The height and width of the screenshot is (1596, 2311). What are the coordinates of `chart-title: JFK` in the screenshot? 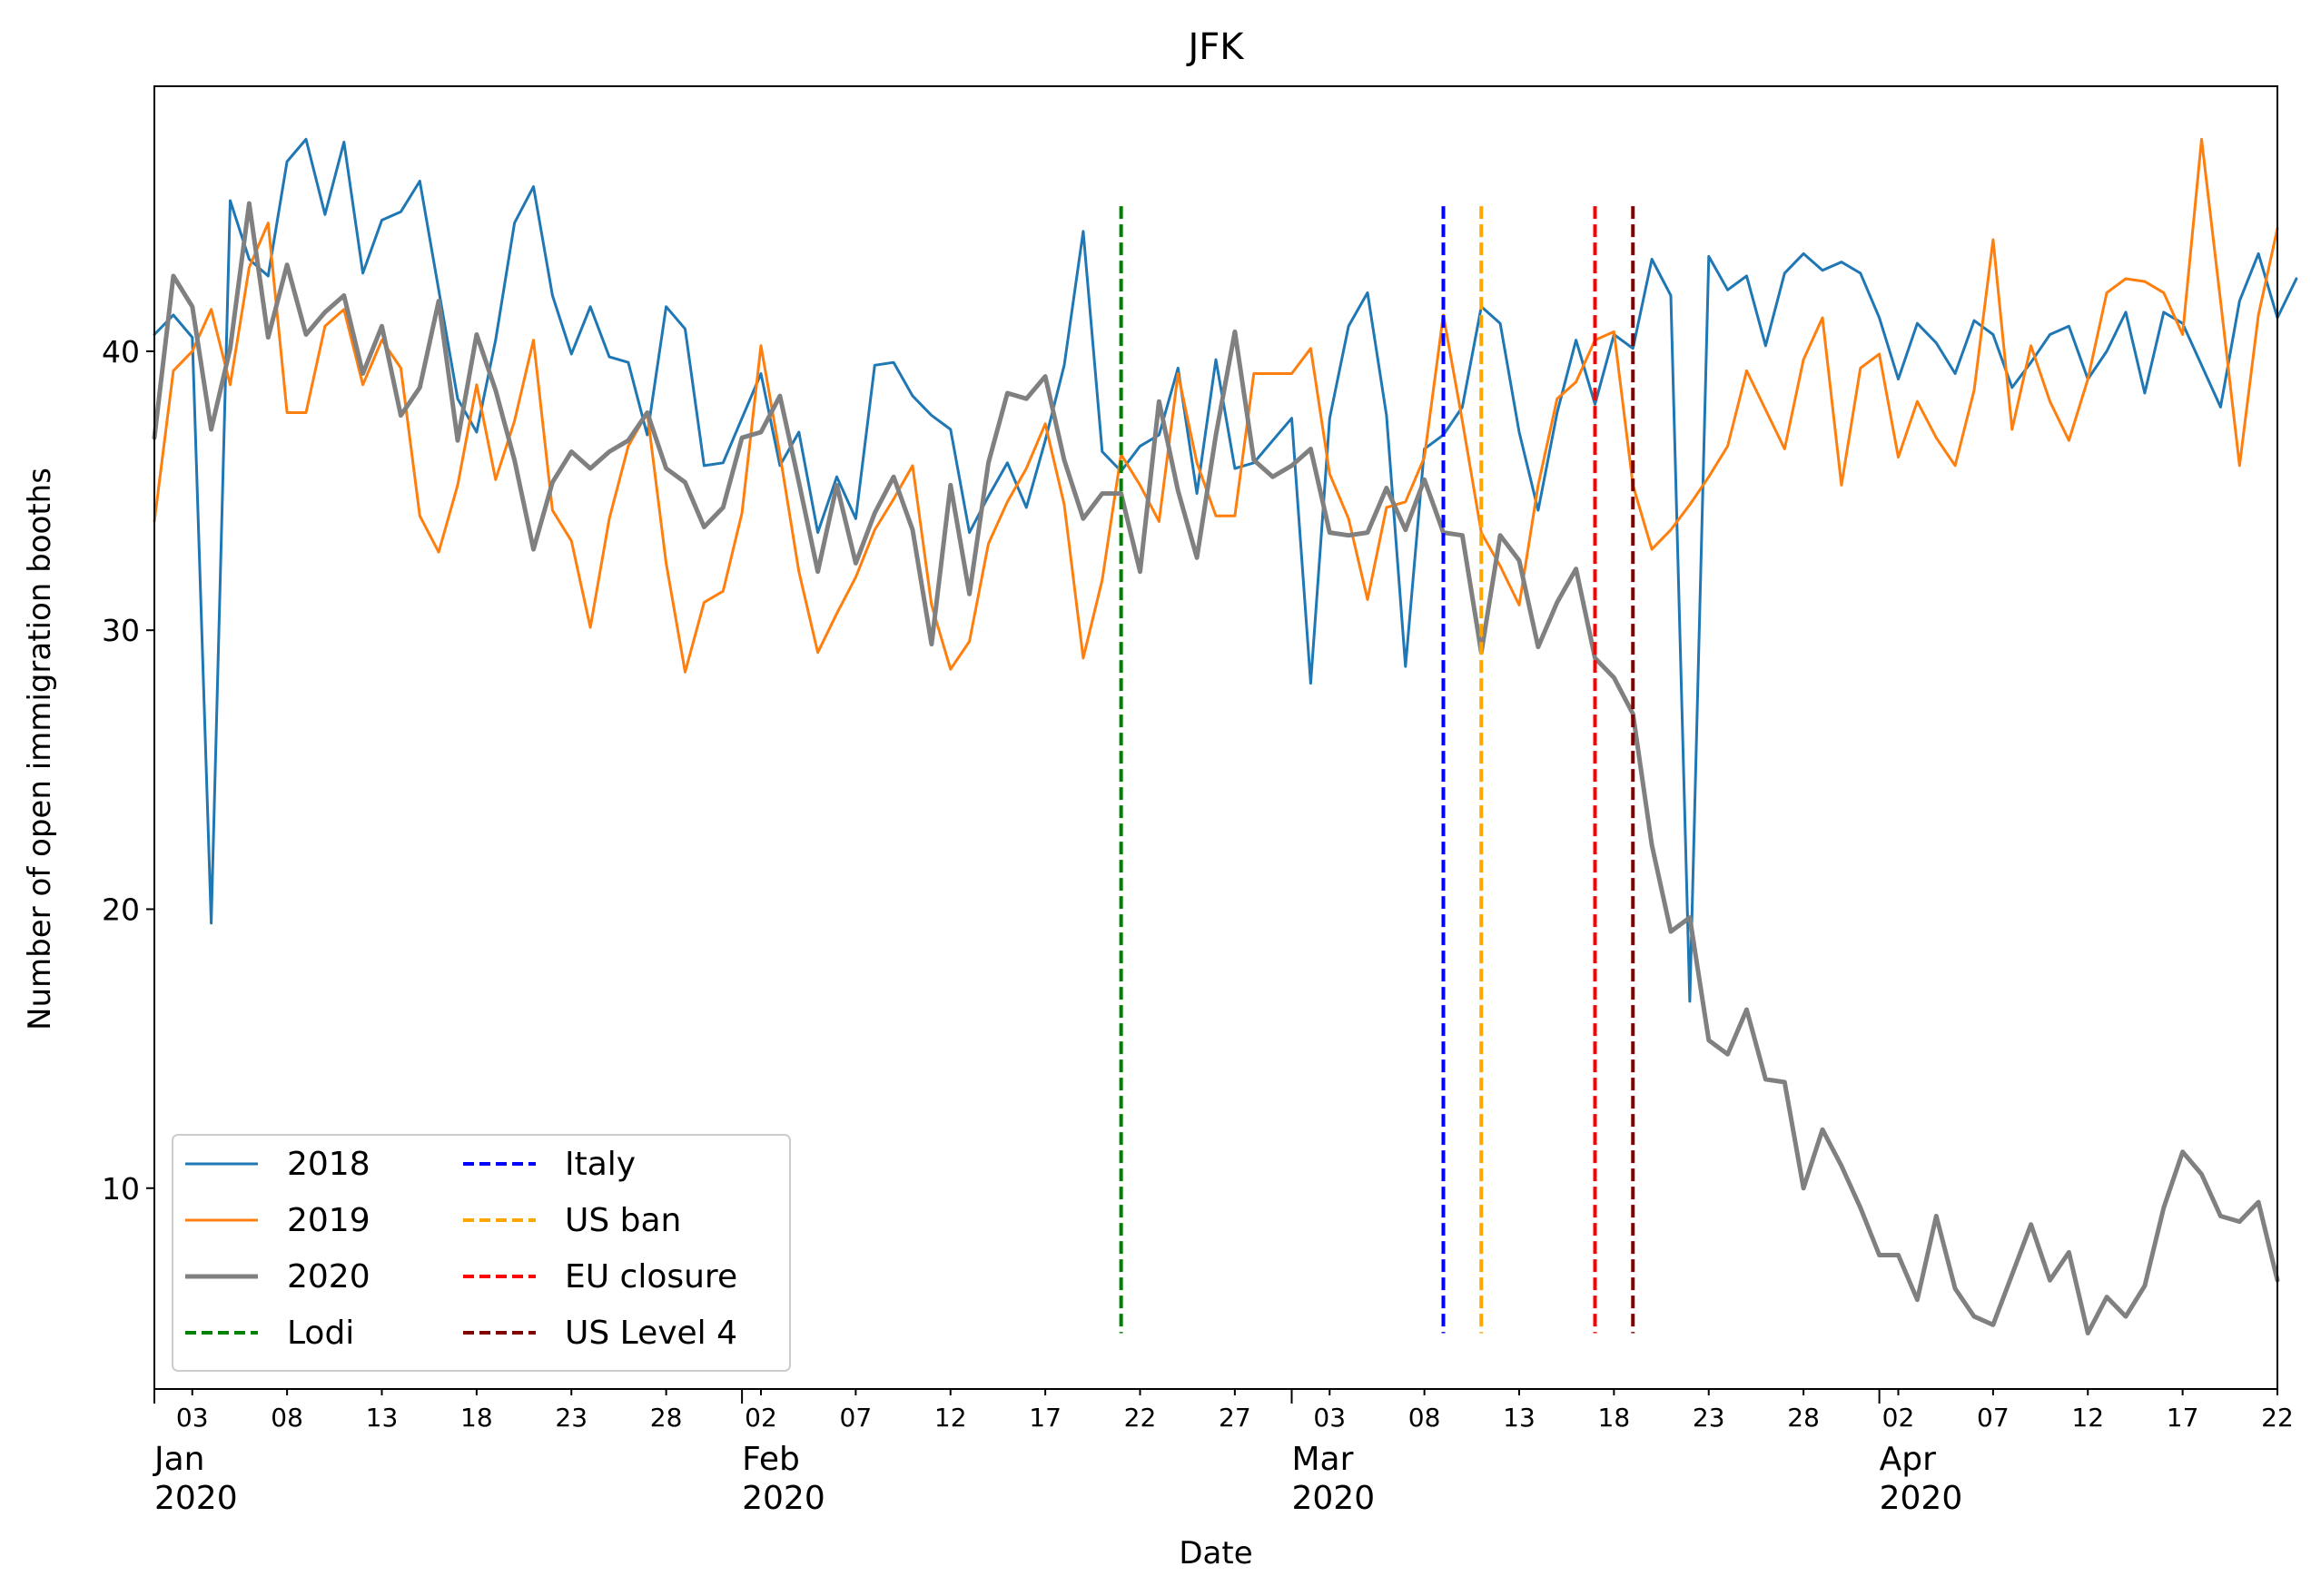 It's located at (1215, 47).